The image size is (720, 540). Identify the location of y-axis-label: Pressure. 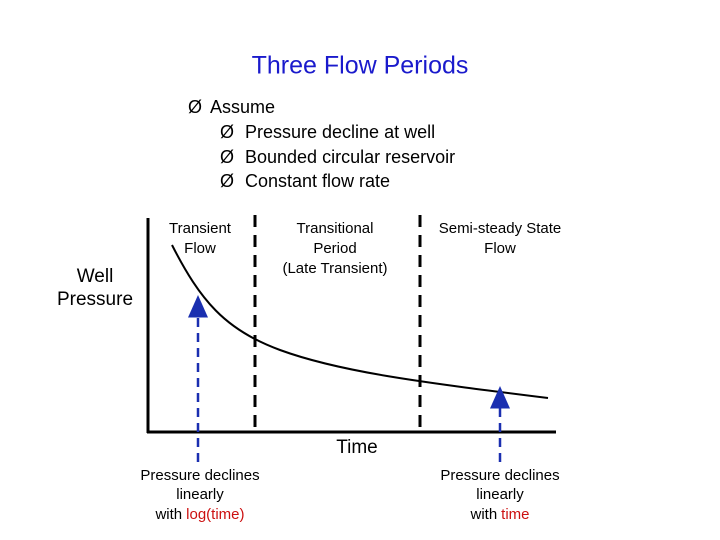
(95, 299).